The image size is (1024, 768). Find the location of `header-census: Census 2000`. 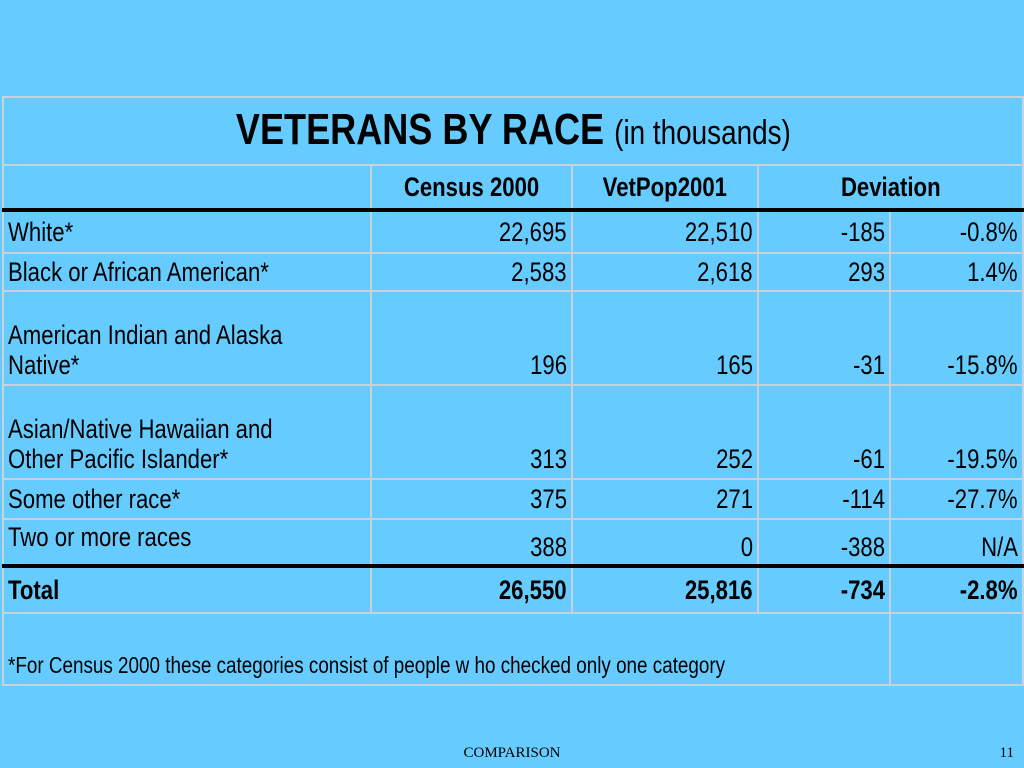

header-census: Census 2000 is located at coordinates (471, 187).